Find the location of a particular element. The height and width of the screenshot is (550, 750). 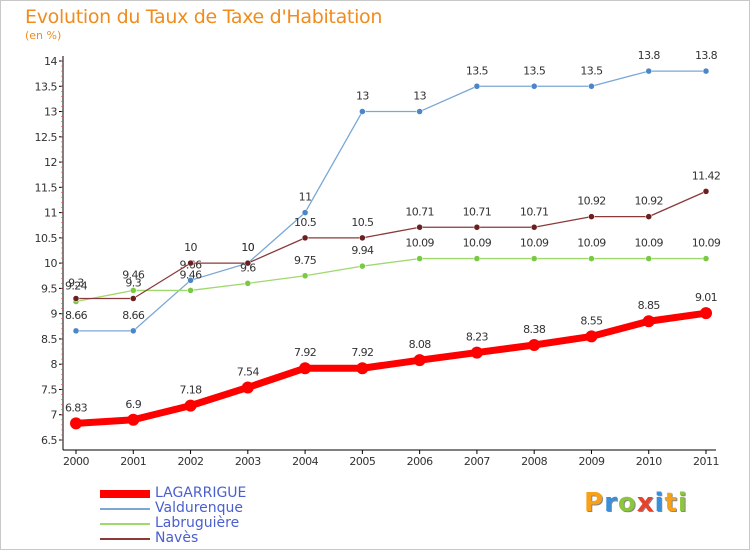

legend-swatch-naves is located at coordinates (125, 539).